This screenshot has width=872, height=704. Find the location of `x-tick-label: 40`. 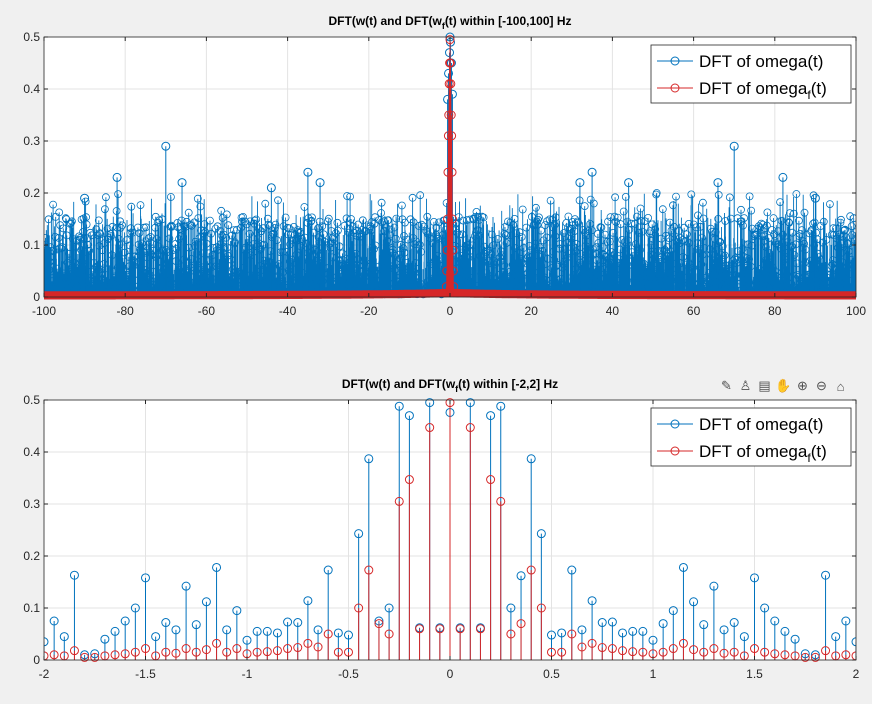

x-tick-label: 40 is located at coordinates (613, 311).